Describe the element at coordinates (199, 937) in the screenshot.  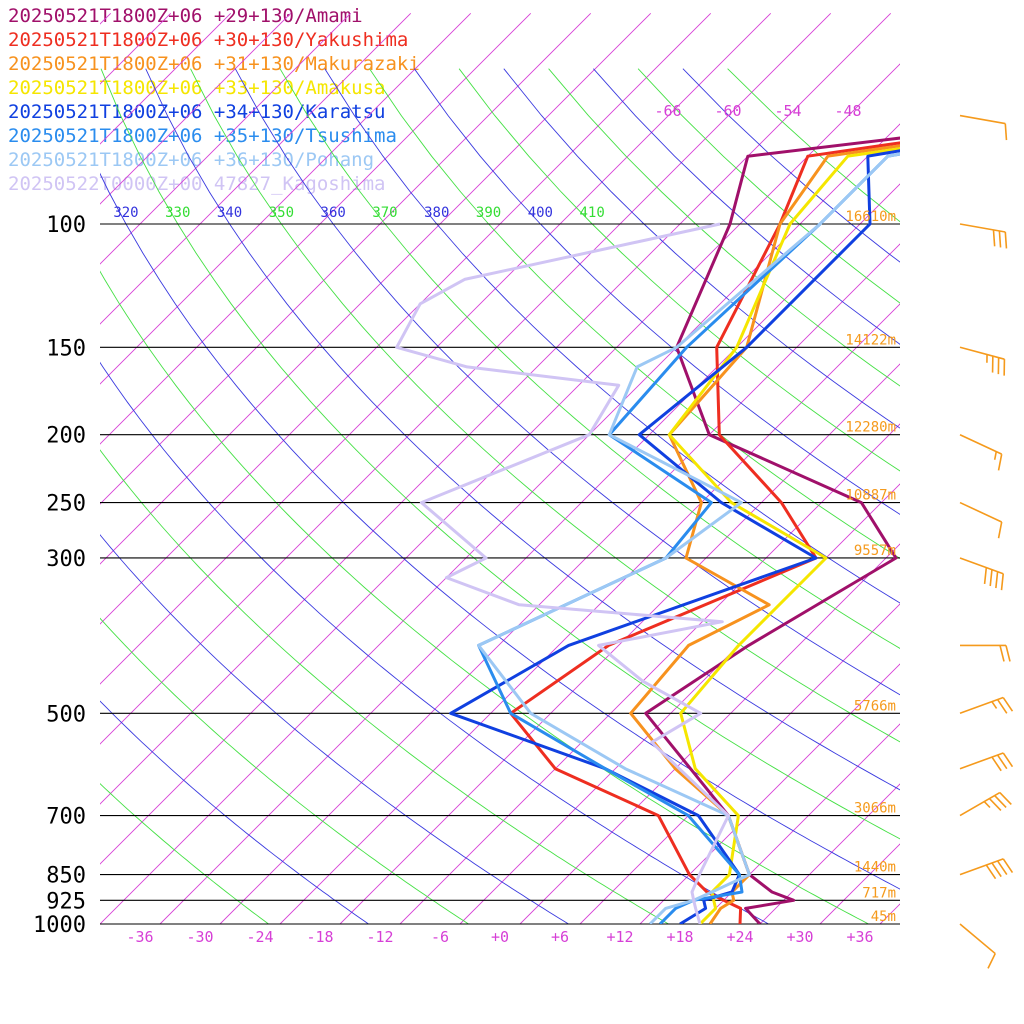
I see `temperature-tick-label: -30` at that location.